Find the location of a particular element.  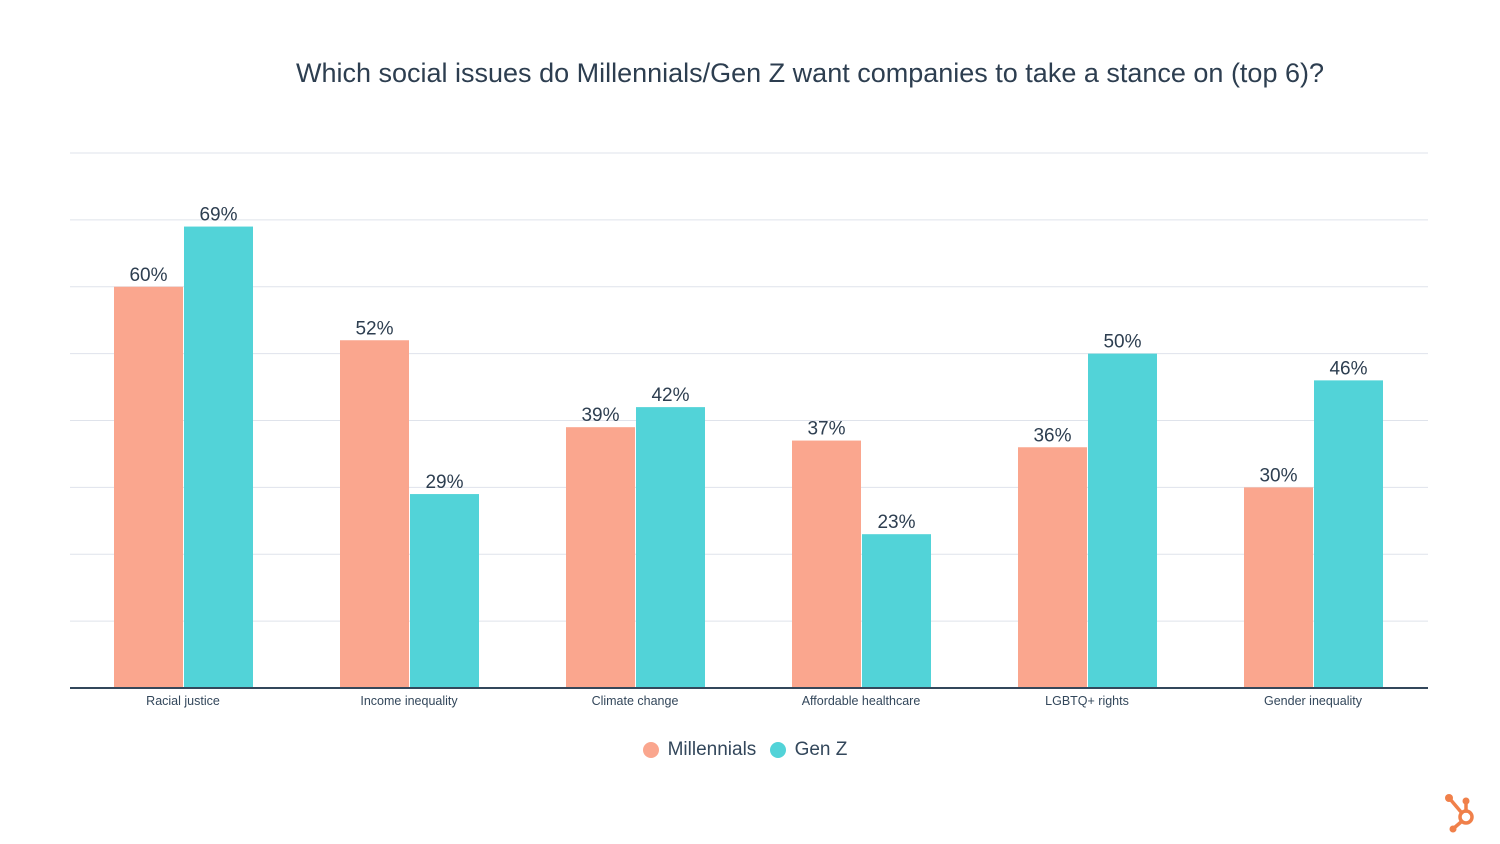

legend-label: Millennials is located at coordinates (712, 749).